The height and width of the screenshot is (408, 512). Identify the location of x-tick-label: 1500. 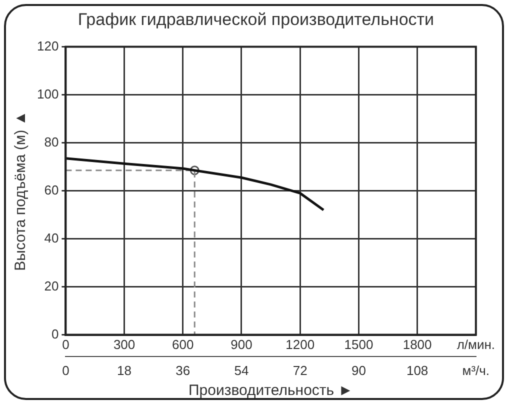
(359, 344).